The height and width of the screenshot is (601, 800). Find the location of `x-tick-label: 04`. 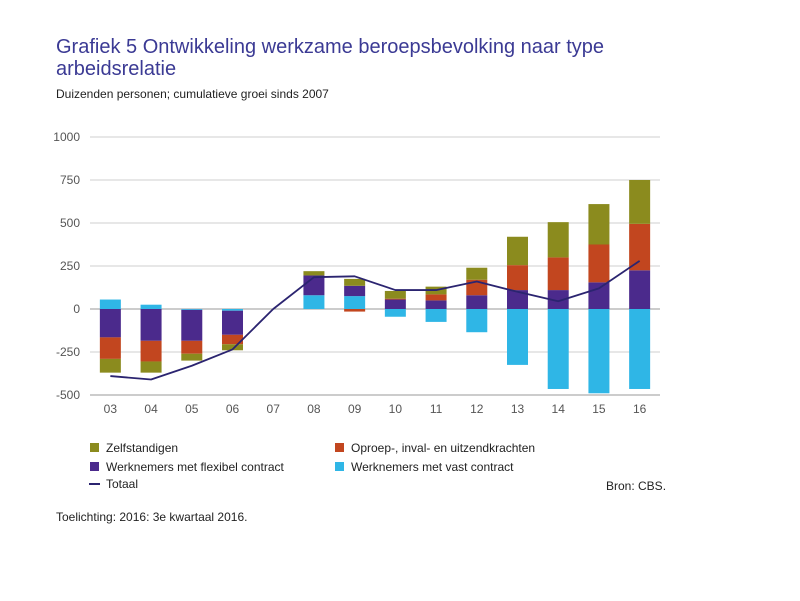

x-tick-label: 04 is located at coordinates (151, 409).